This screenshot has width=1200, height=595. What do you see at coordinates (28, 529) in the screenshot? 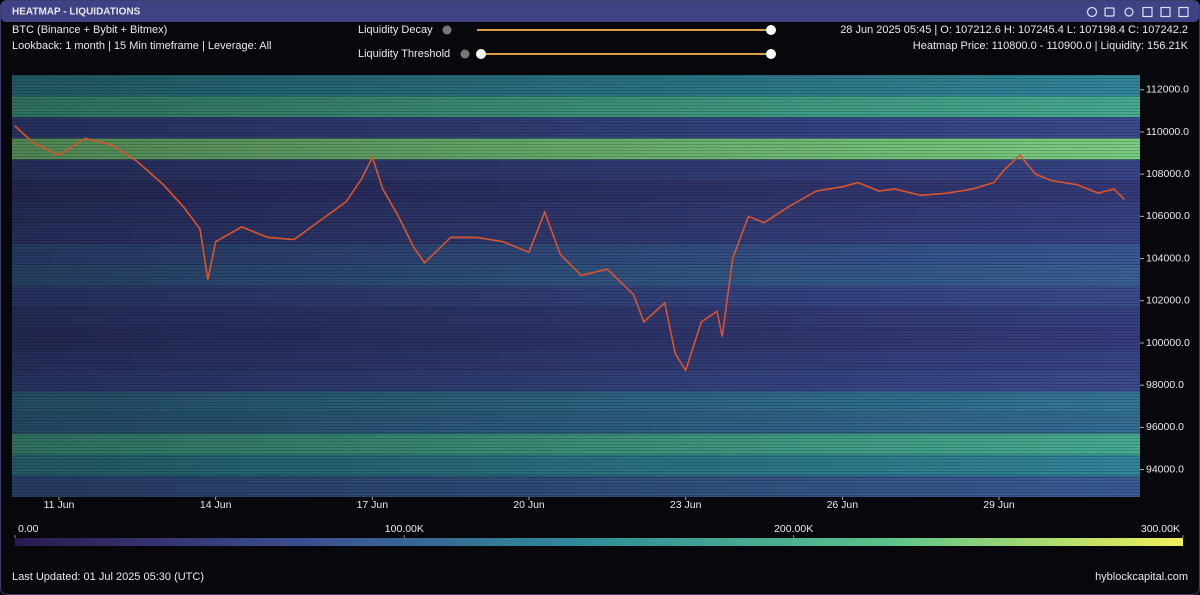
I see `colorbar-label: 0.00` at bounding box center [28, 529].